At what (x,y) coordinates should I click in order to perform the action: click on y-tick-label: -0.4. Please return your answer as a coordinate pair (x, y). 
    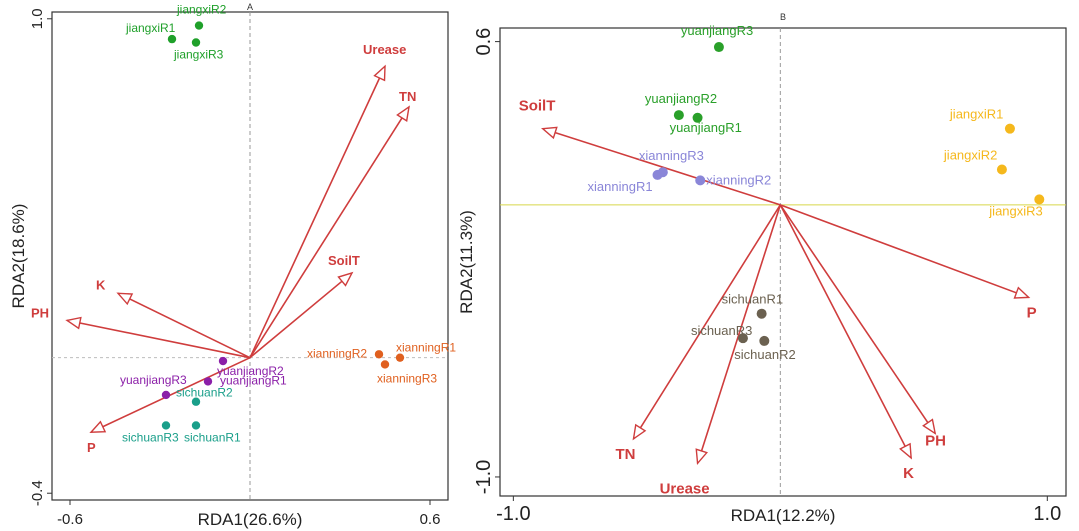
    Looking at the image, I should click on (37, 493).